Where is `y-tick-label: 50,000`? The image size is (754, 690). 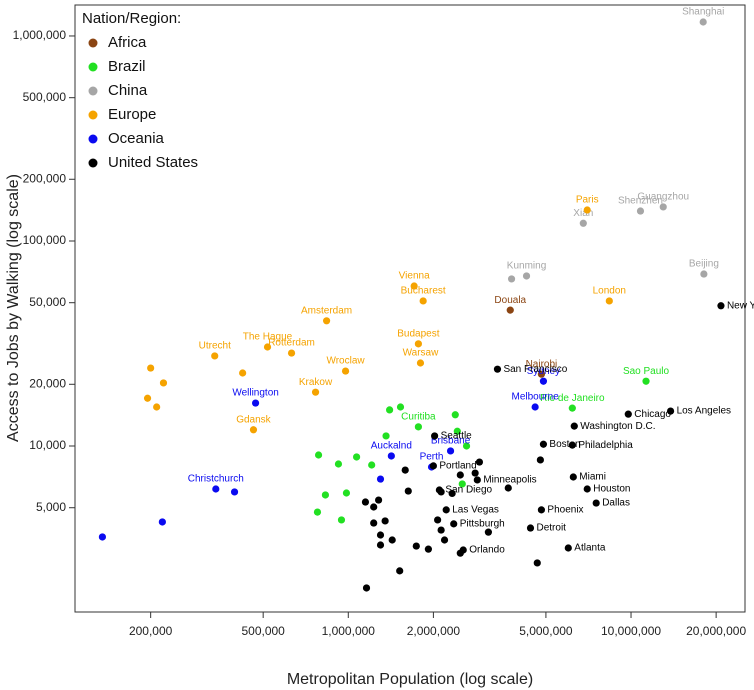 y-tick-label: 50,000 is located at coordinates (47, 302).